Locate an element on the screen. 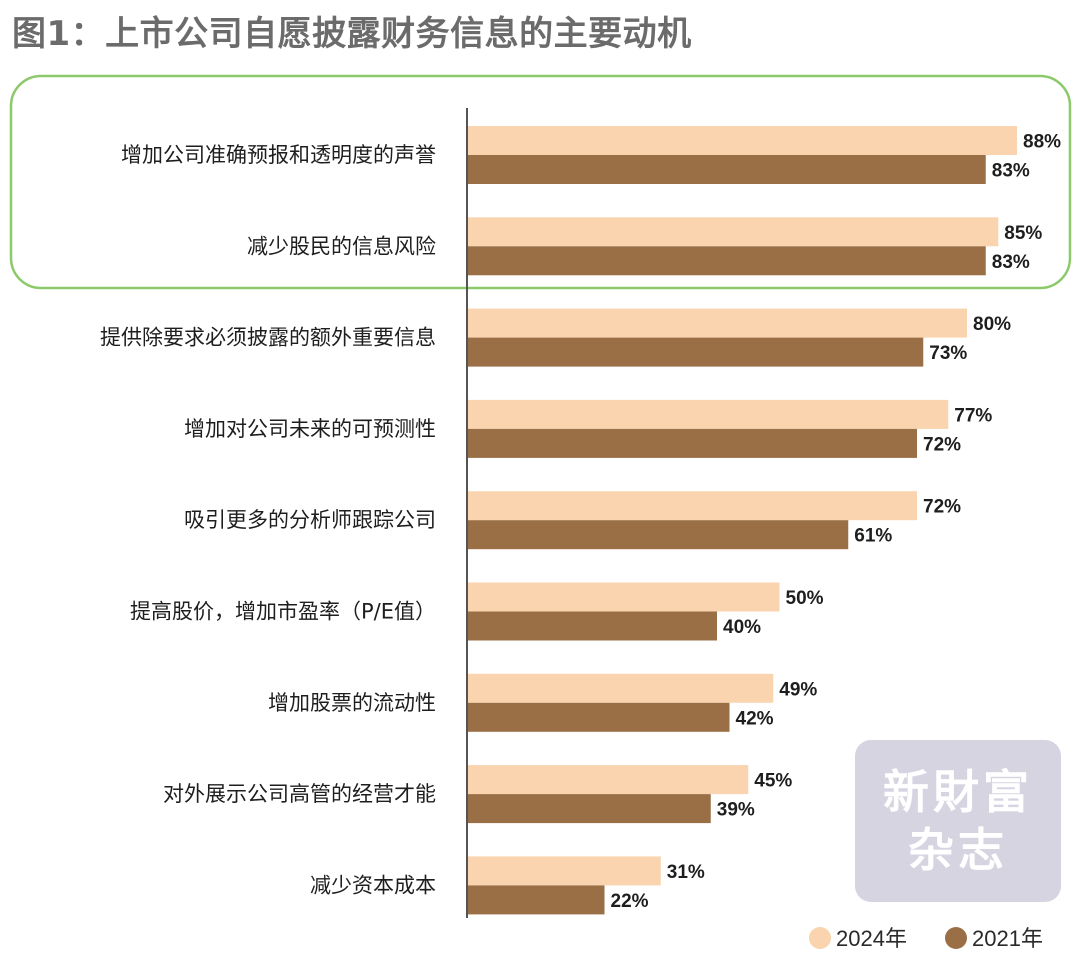  value-label-2024-3: 77% is located at coordinates (973, 415).